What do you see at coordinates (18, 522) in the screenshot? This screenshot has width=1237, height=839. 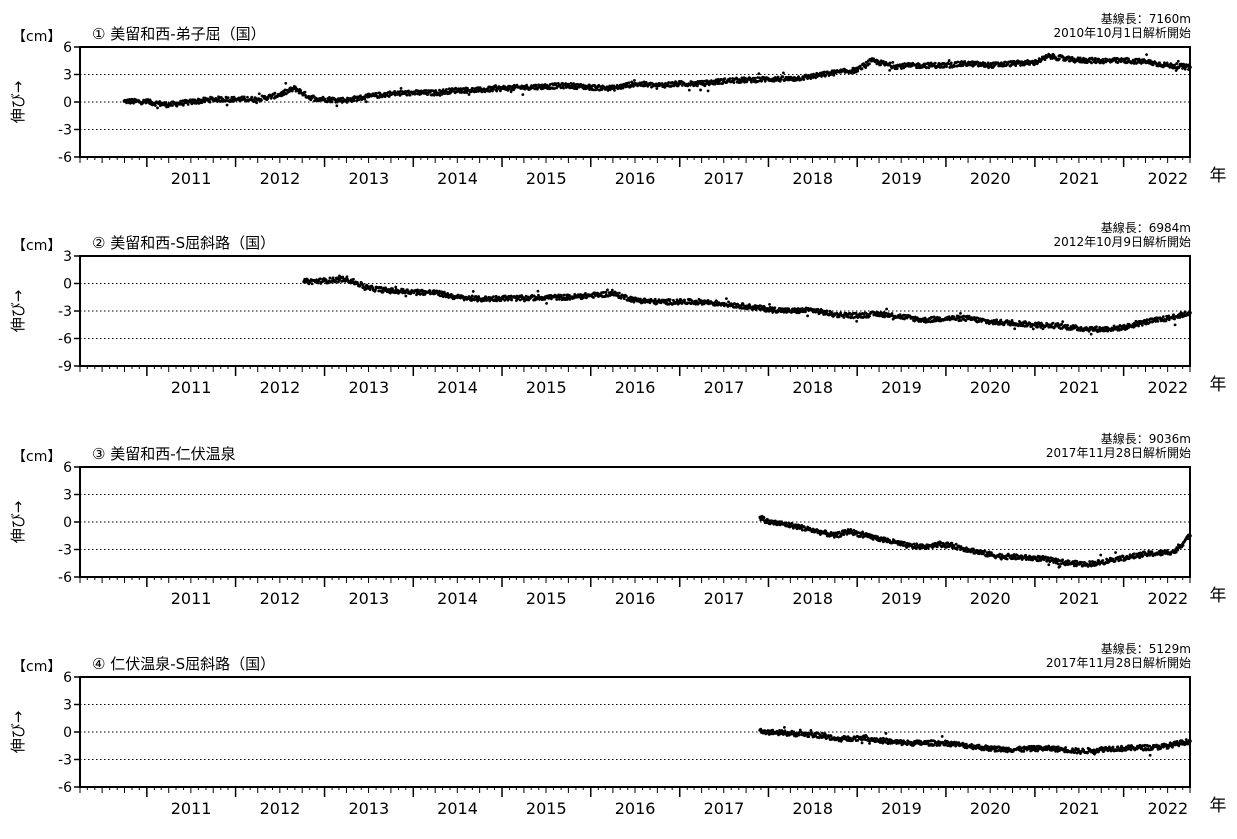 I see `y-axis-label: 伸び→` at bounding box center [18, 522].